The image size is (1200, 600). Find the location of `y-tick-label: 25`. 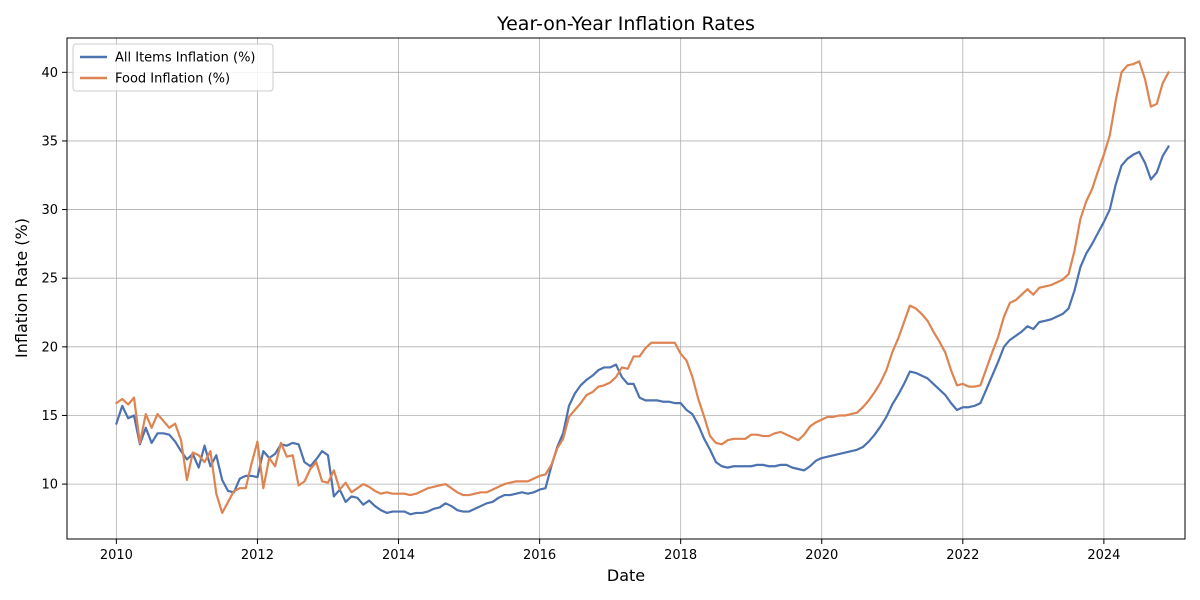

y-tick-label: 25 is located at coordinates (49, 279).